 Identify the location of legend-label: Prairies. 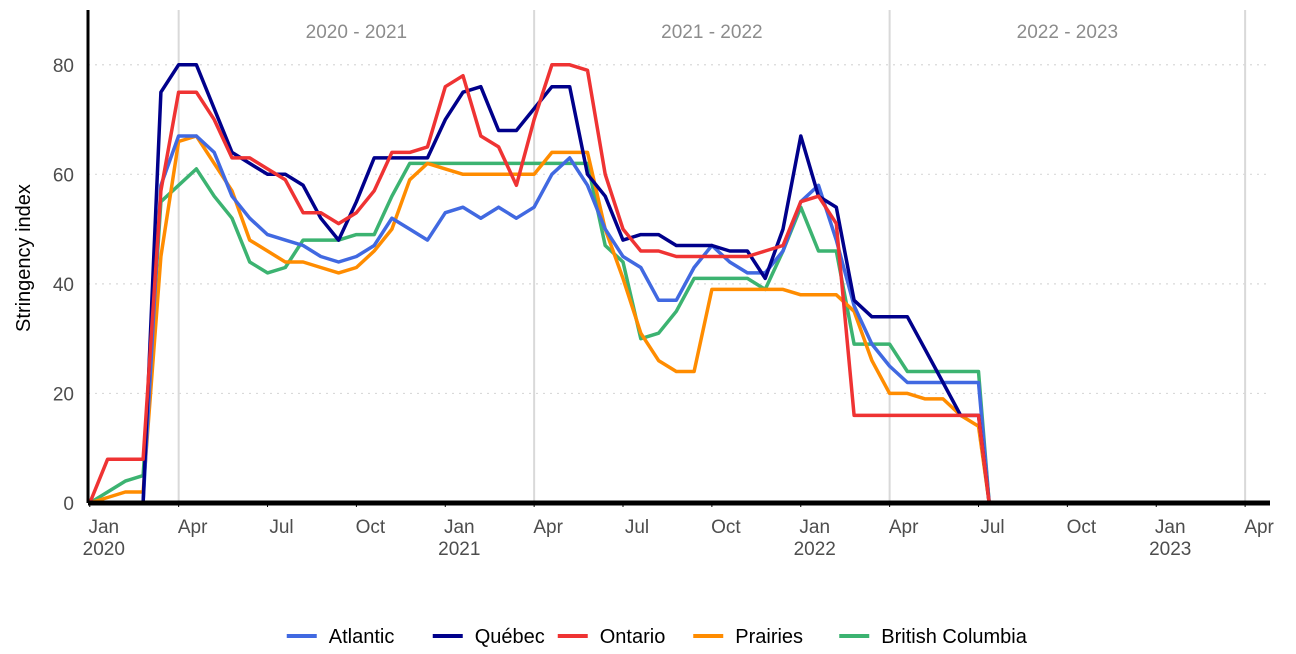
(769, 637).